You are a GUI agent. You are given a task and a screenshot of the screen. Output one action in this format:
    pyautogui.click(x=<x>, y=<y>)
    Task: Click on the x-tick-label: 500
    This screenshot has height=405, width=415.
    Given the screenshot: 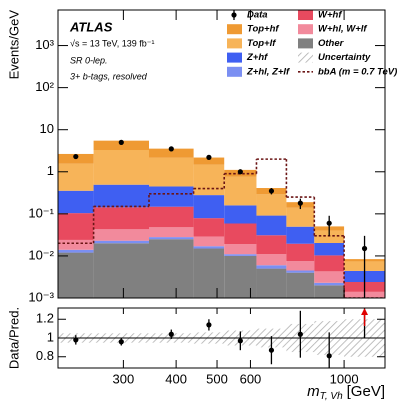 What is the action you would take?
    pyautogui.click(x=217, y=378)
    